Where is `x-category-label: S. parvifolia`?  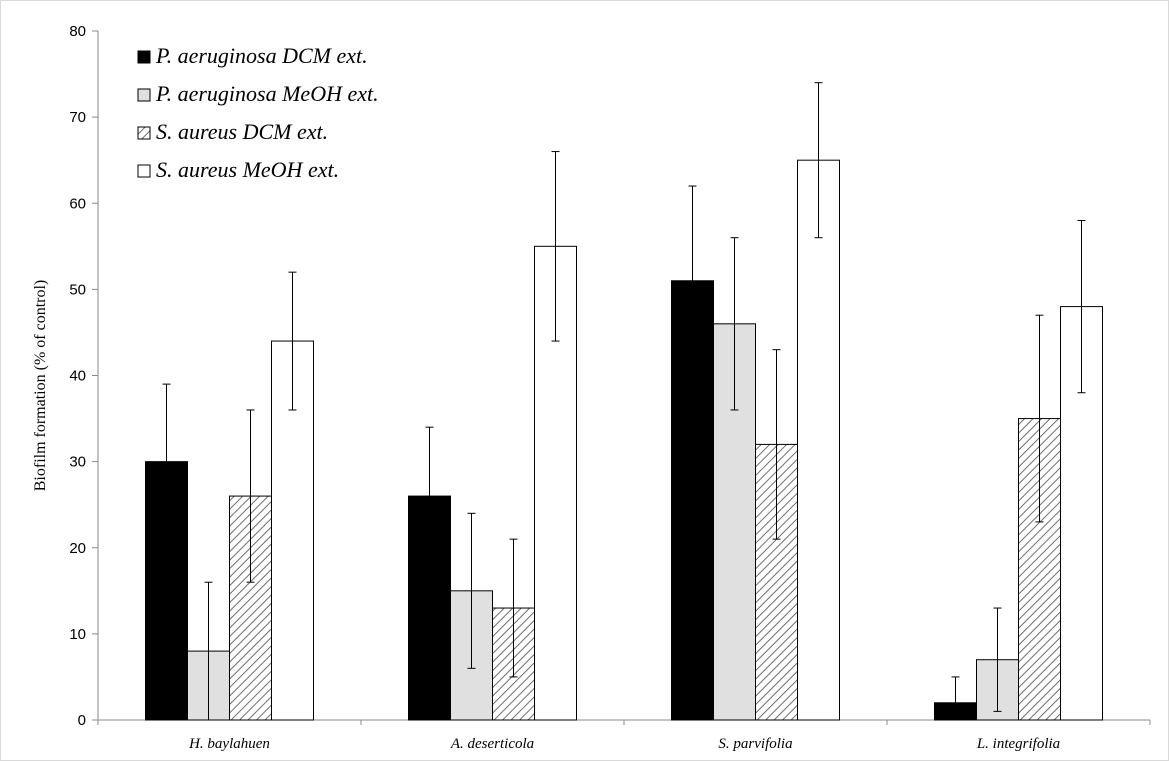
x-category-label: S. parvifolia is located at coordinates (755, 744).